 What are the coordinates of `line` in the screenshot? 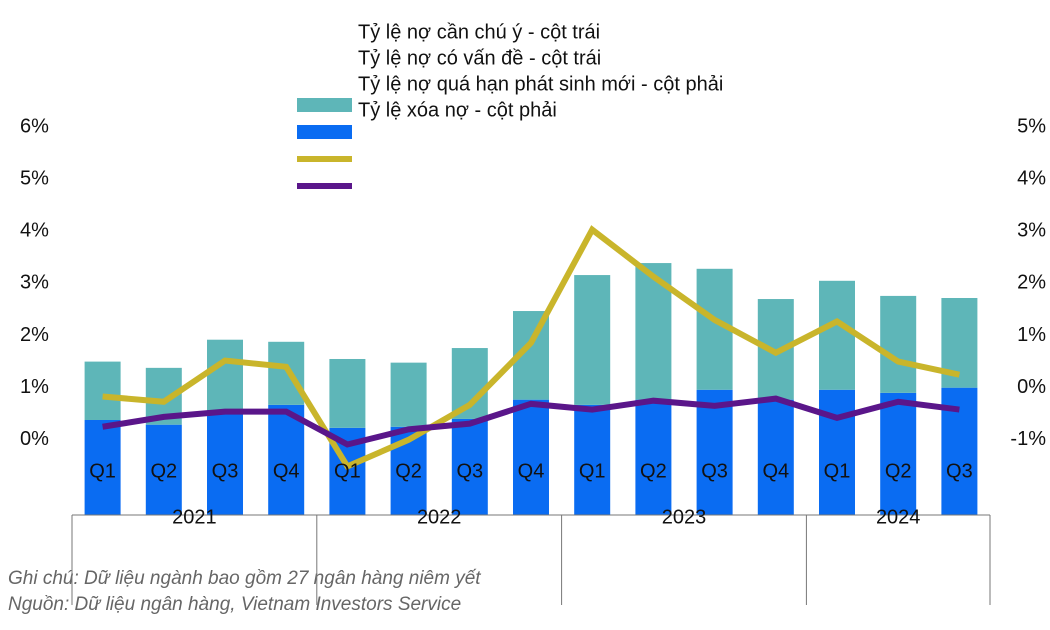 It's located at (531, 421).